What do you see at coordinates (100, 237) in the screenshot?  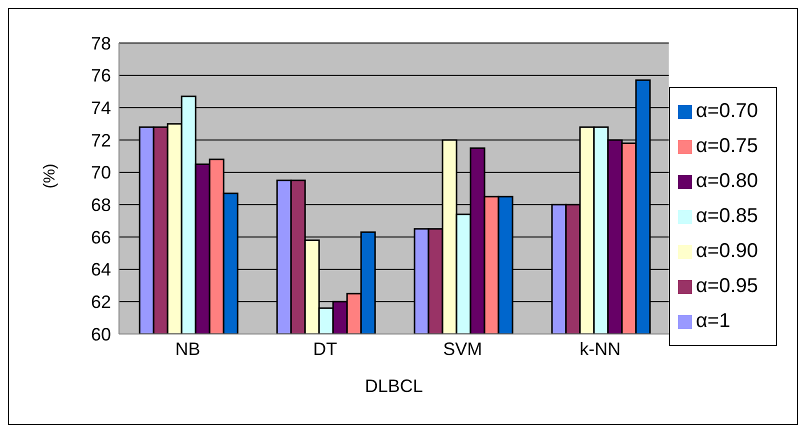 I see `y-tick-label: 66` at bounding box center [100, 237].